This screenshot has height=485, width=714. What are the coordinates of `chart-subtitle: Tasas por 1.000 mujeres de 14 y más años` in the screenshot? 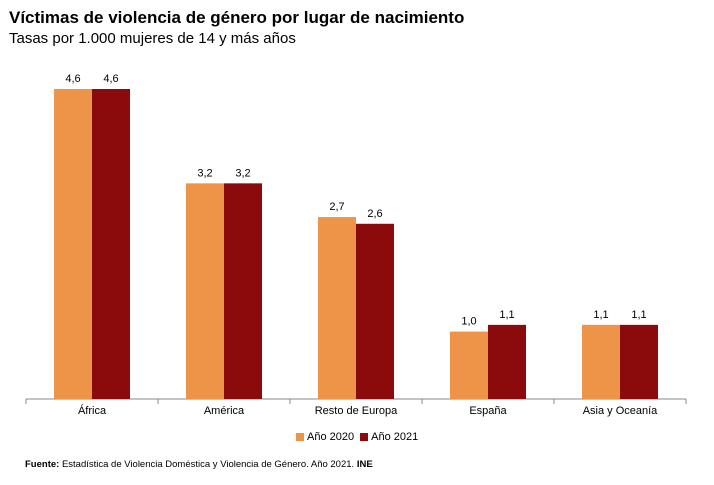 It's located at (152, 38).